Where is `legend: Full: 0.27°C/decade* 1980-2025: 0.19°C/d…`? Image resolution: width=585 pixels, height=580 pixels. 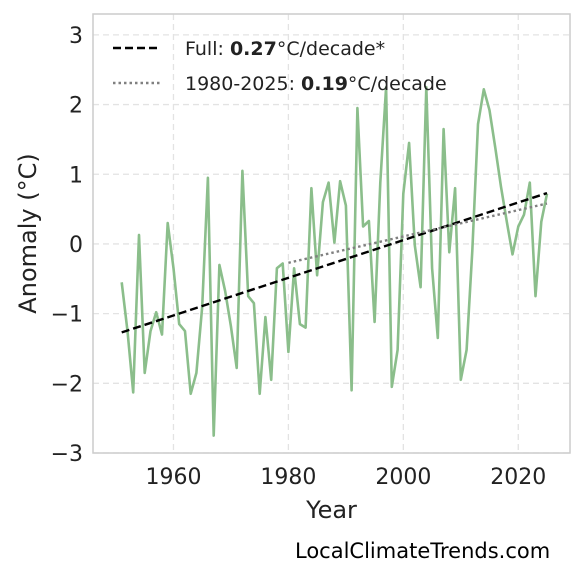
legend: Full: 0.27°C/decade* 1980-2025: 0.19°C/d… is located at coordinates (280, 66).